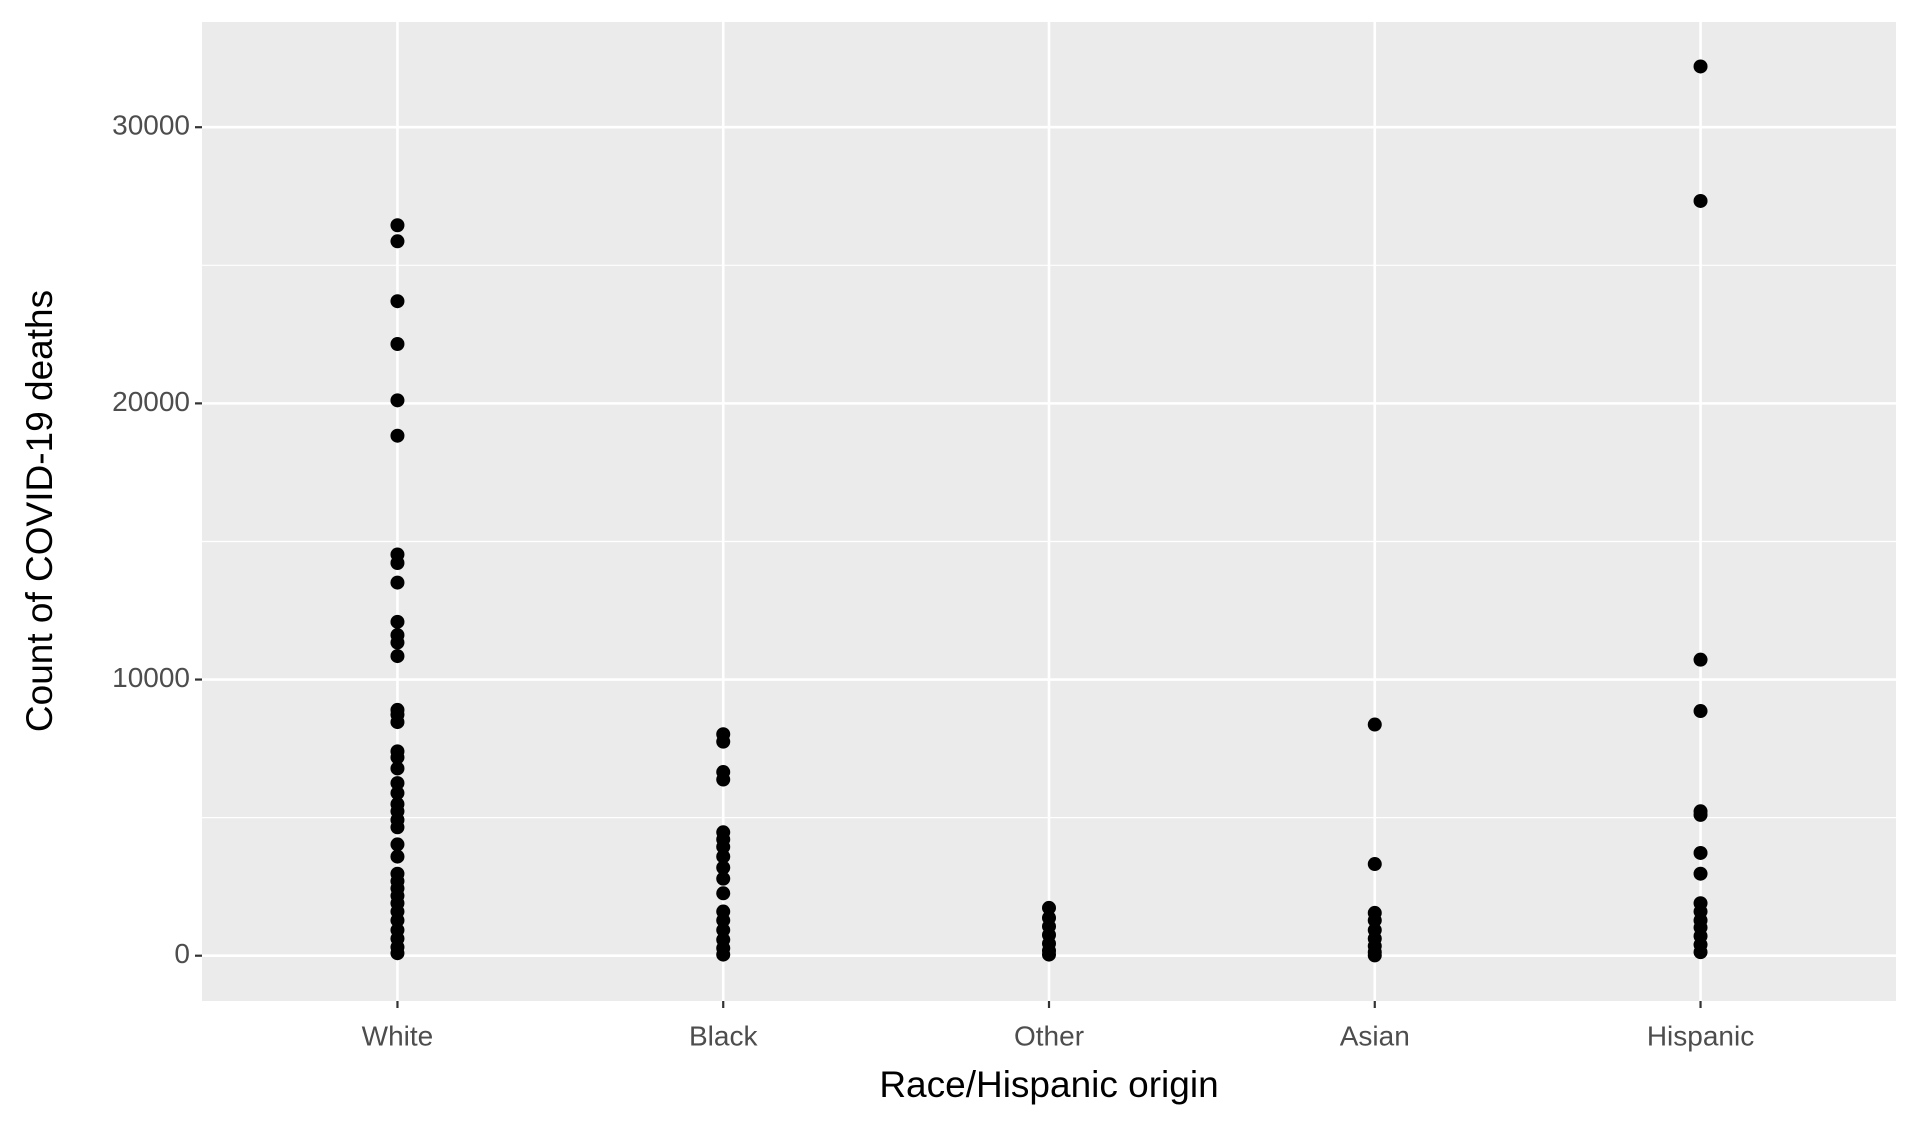 The height and width of the screenshot is (1134, 1918). I want to click on x-axis-title: Race/Hispanic origin, so click(1048, 1084).